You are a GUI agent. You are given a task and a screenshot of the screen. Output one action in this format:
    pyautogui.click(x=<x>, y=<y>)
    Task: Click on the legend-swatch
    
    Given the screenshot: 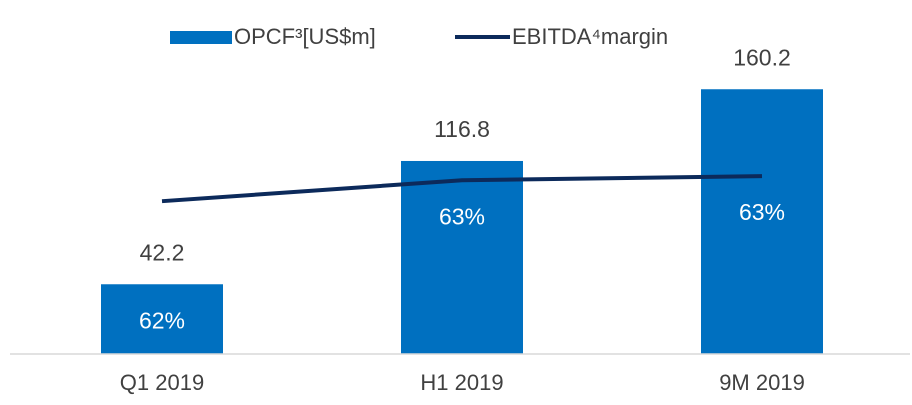 What is the action you would take?
    pyautogui.click(x=201, y=37)
    